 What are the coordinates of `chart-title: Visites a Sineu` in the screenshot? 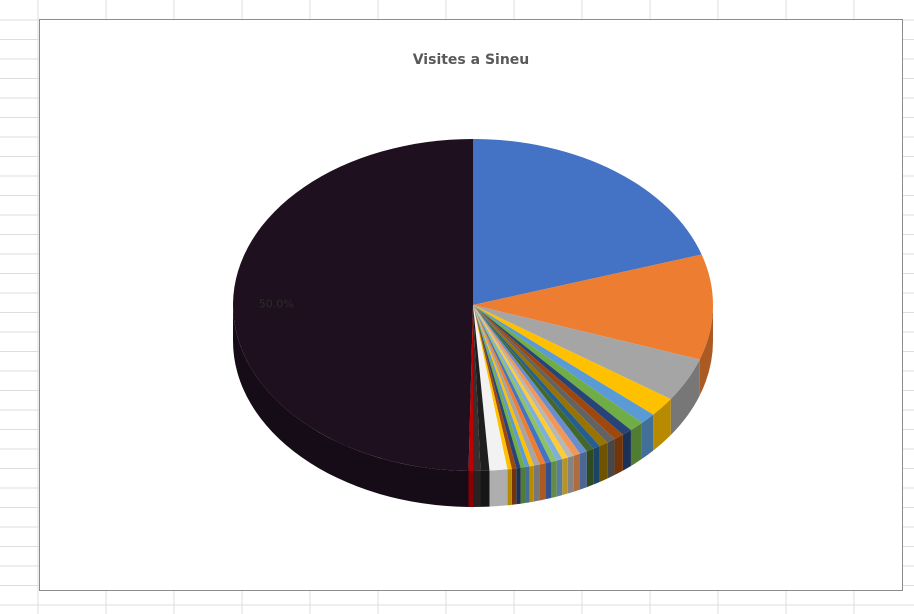 It's located at (471, 60).